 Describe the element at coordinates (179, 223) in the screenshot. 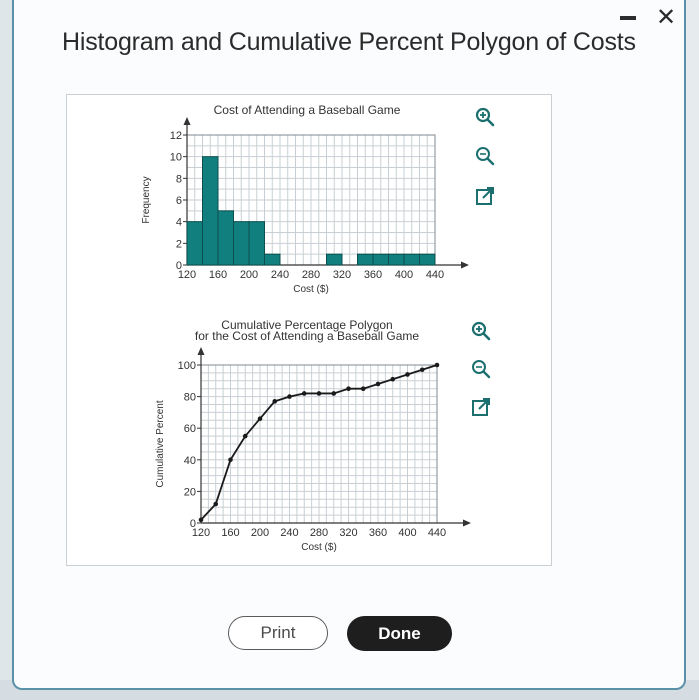

I see `y-tick-label: 4` at that location.